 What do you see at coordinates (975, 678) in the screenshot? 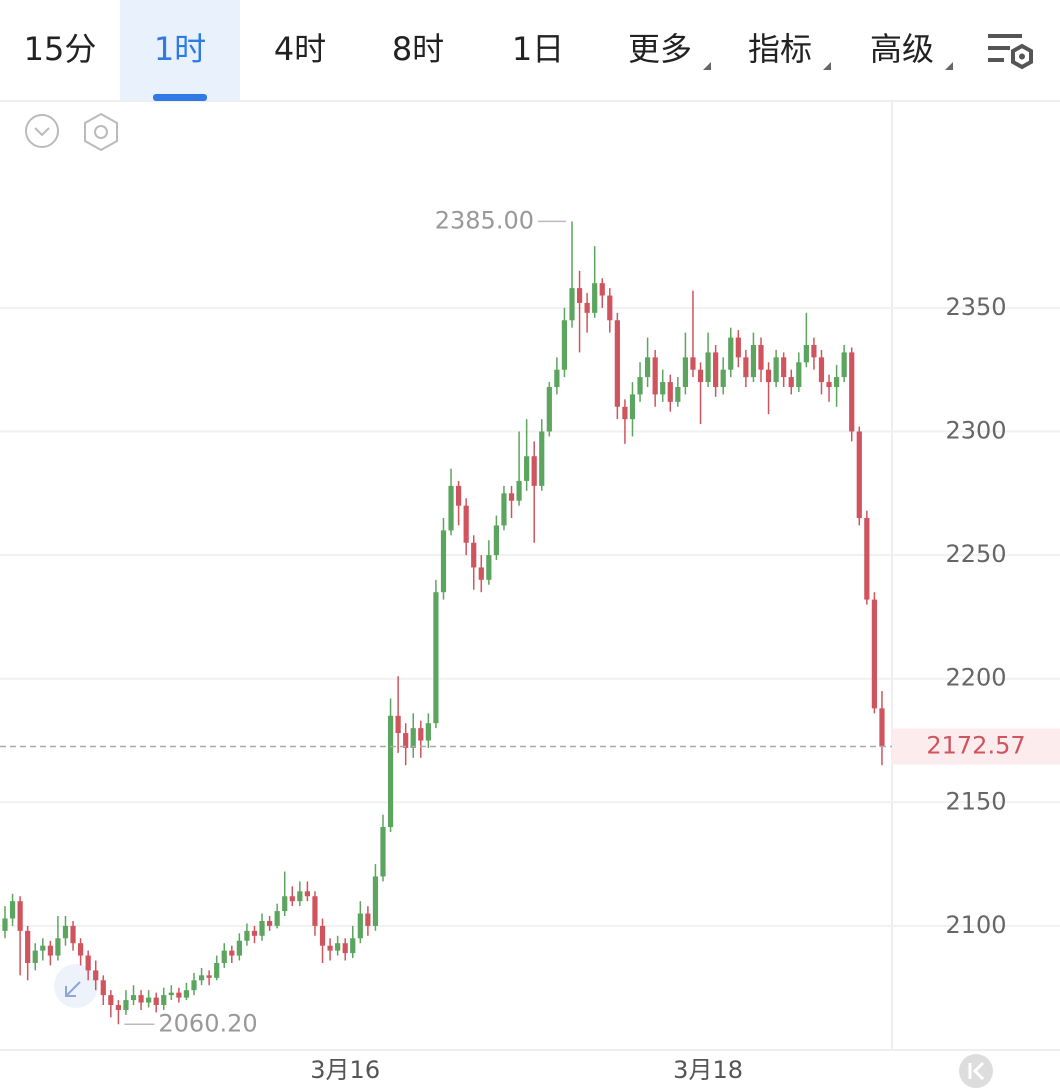
I see `y-tick-label: 2200` at bounding box center [975, 678].